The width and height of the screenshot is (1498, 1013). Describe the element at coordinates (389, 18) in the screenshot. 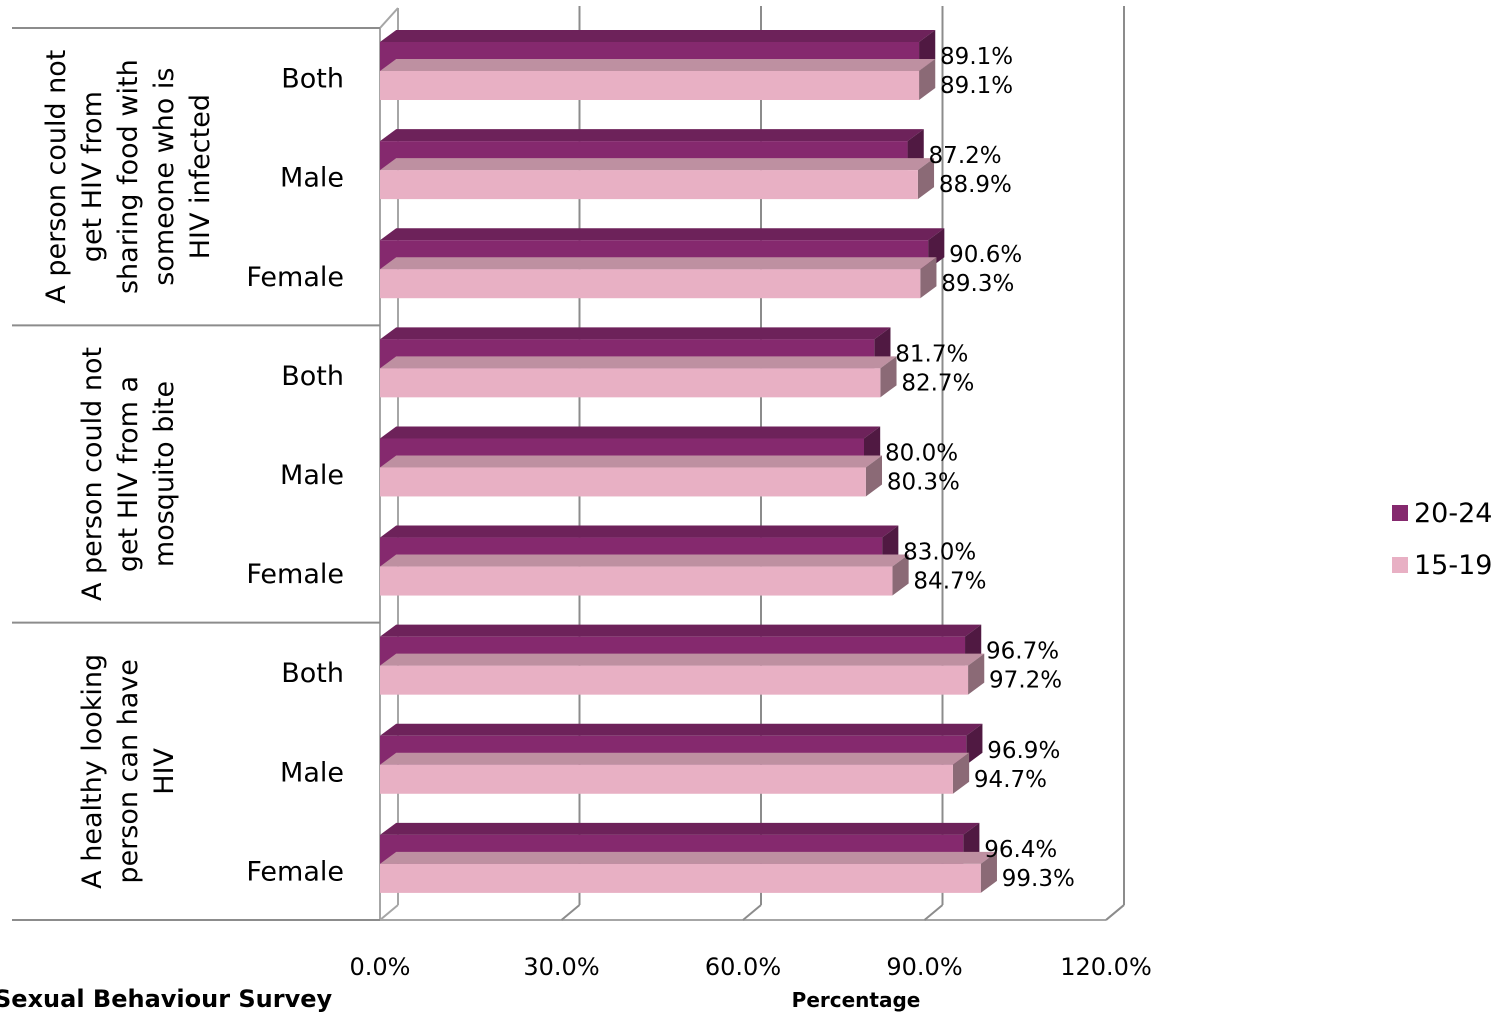

I see `side-wall-top` at that location.